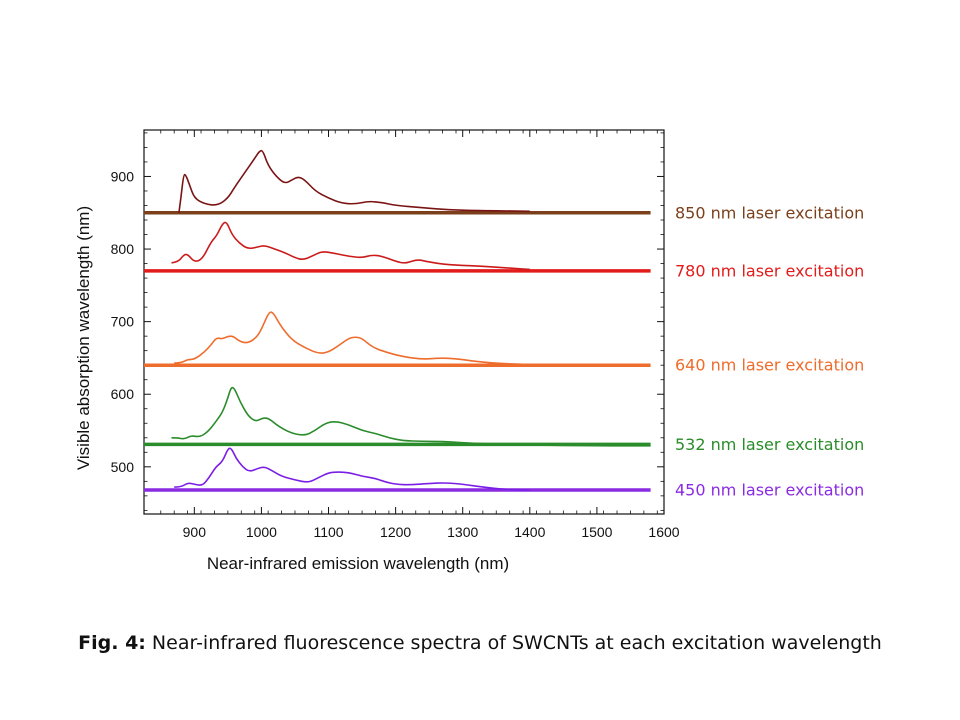 The image size is (960, 720). I want to click on y-tick-label: 700, so click(123, 322).